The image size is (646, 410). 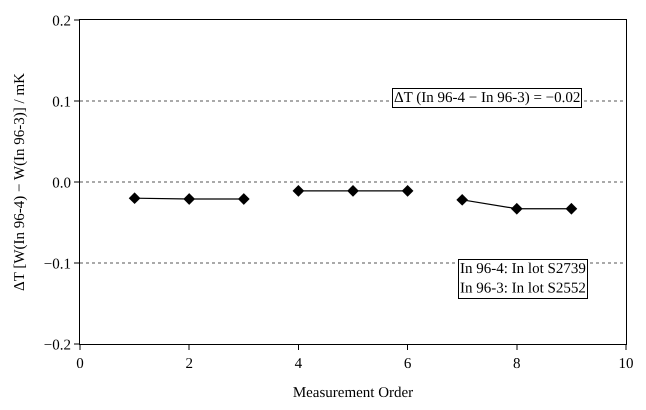 I want to click on y-tick-label: 0.1, so click(x=61, y=102).